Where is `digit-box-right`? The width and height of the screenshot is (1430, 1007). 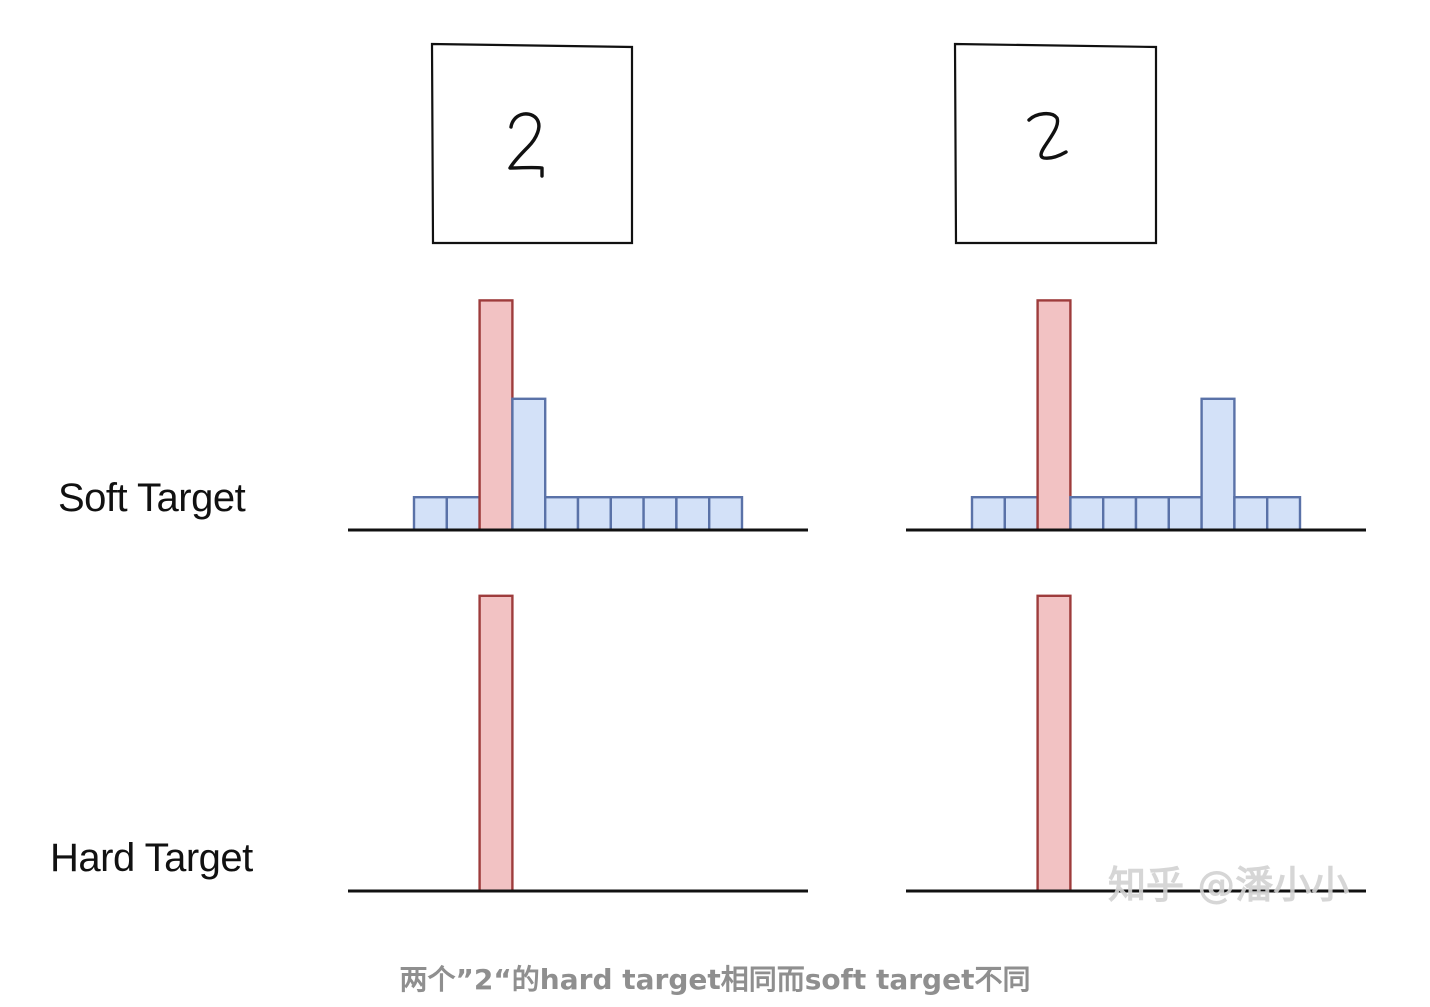 digit-box-right is located at coordinates (1055, 143).